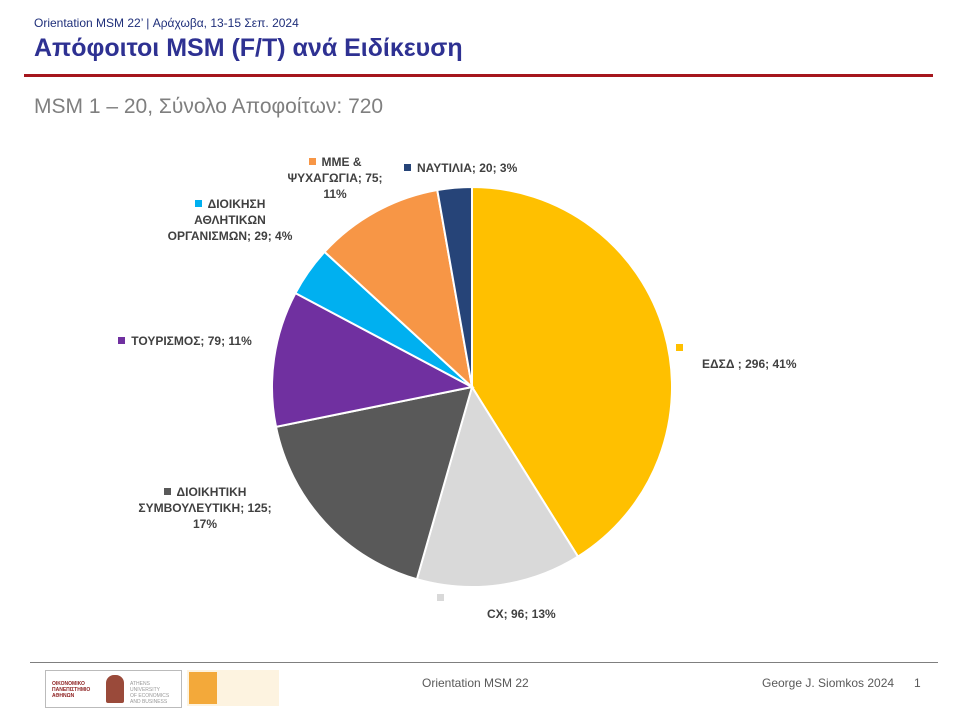 The width and height of the screenshot is (960, 720). Describe the element at coordinates (746, 356) in the screenshot. I see `label-edsd: ΕΔΣΔ ; 296; 41%` at that location.